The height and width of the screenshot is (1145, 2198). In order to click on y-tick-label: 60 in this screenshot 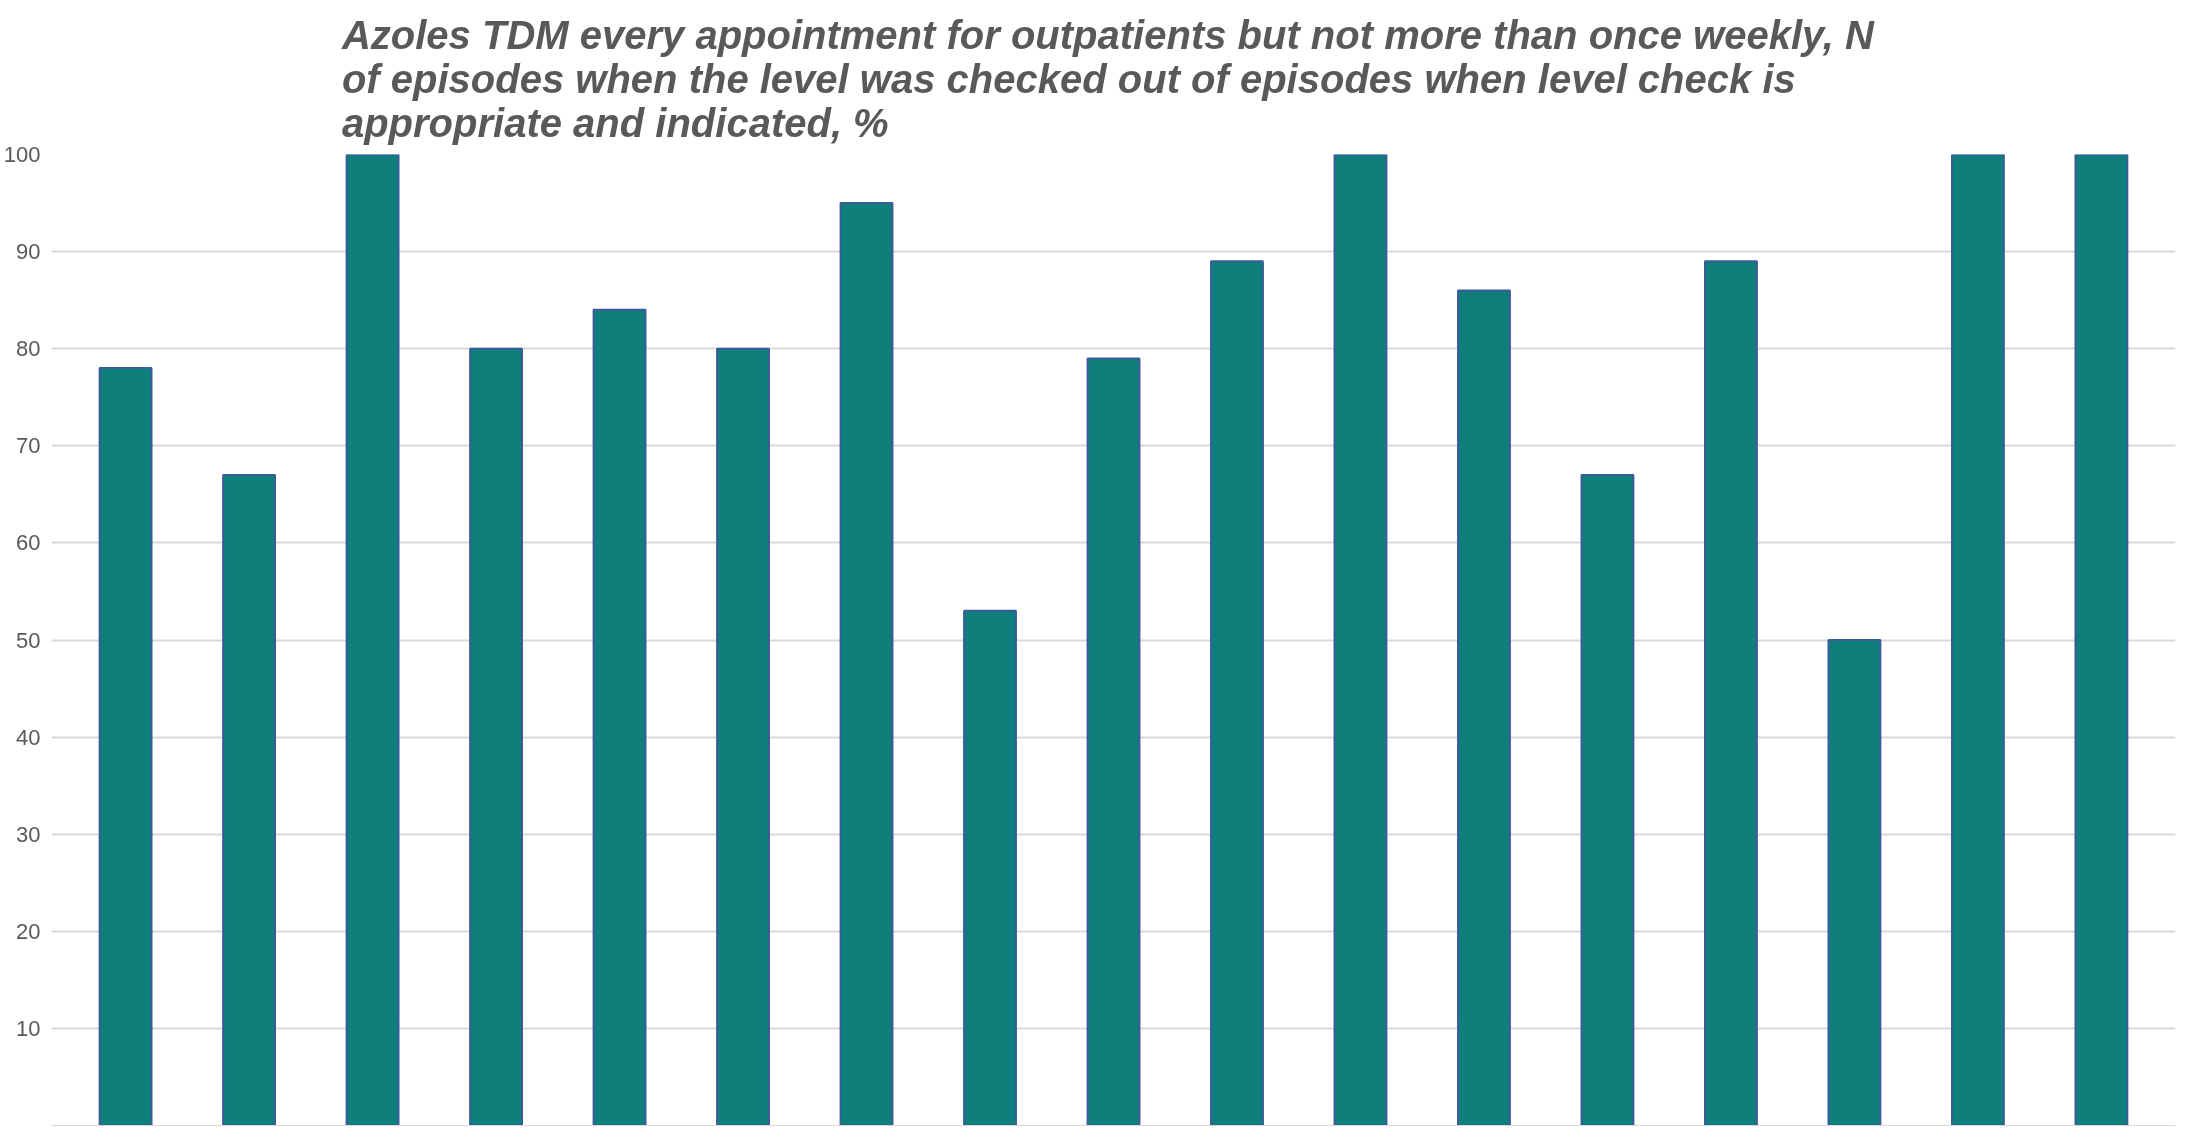, I will do `click(28, 543)`.